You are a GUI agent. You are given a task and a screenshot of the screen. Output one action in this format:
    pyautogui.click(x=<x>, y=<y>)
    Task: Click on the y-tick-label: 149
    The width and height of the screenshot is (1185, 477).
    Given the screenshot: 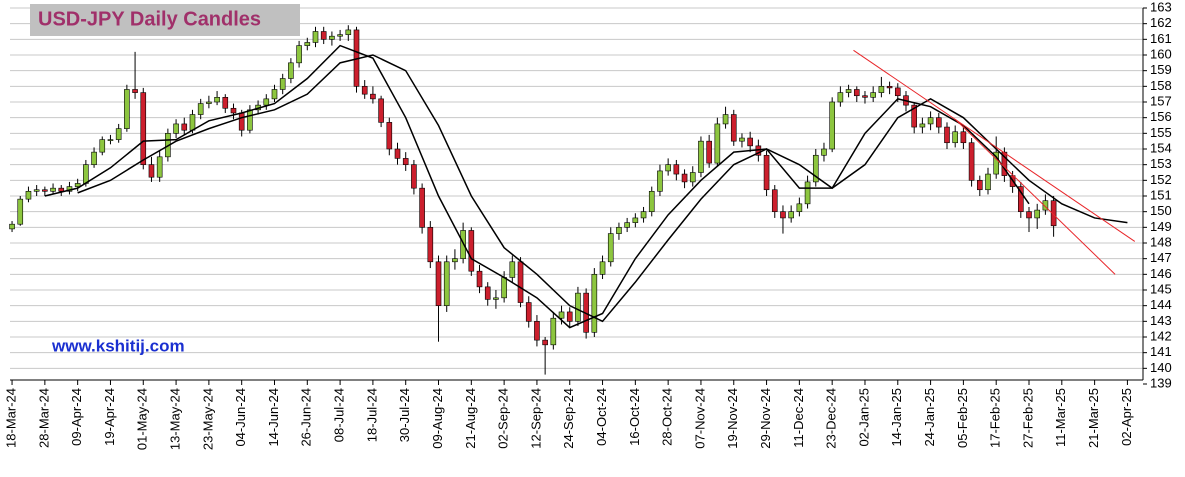 What is the action you would take?
    pyautogui.click(x=1161, y=226)
    